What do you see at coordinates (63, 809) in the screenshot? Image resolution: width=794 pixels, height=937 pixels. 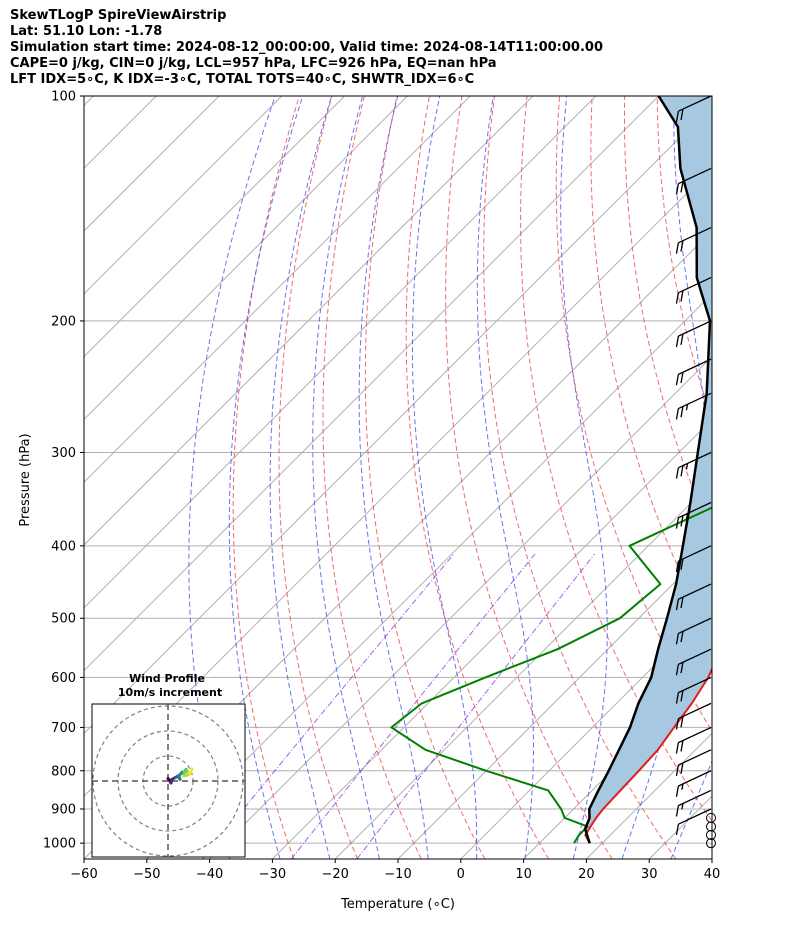 I see `y-tick-label: 900` at bounding box center [63, 809].